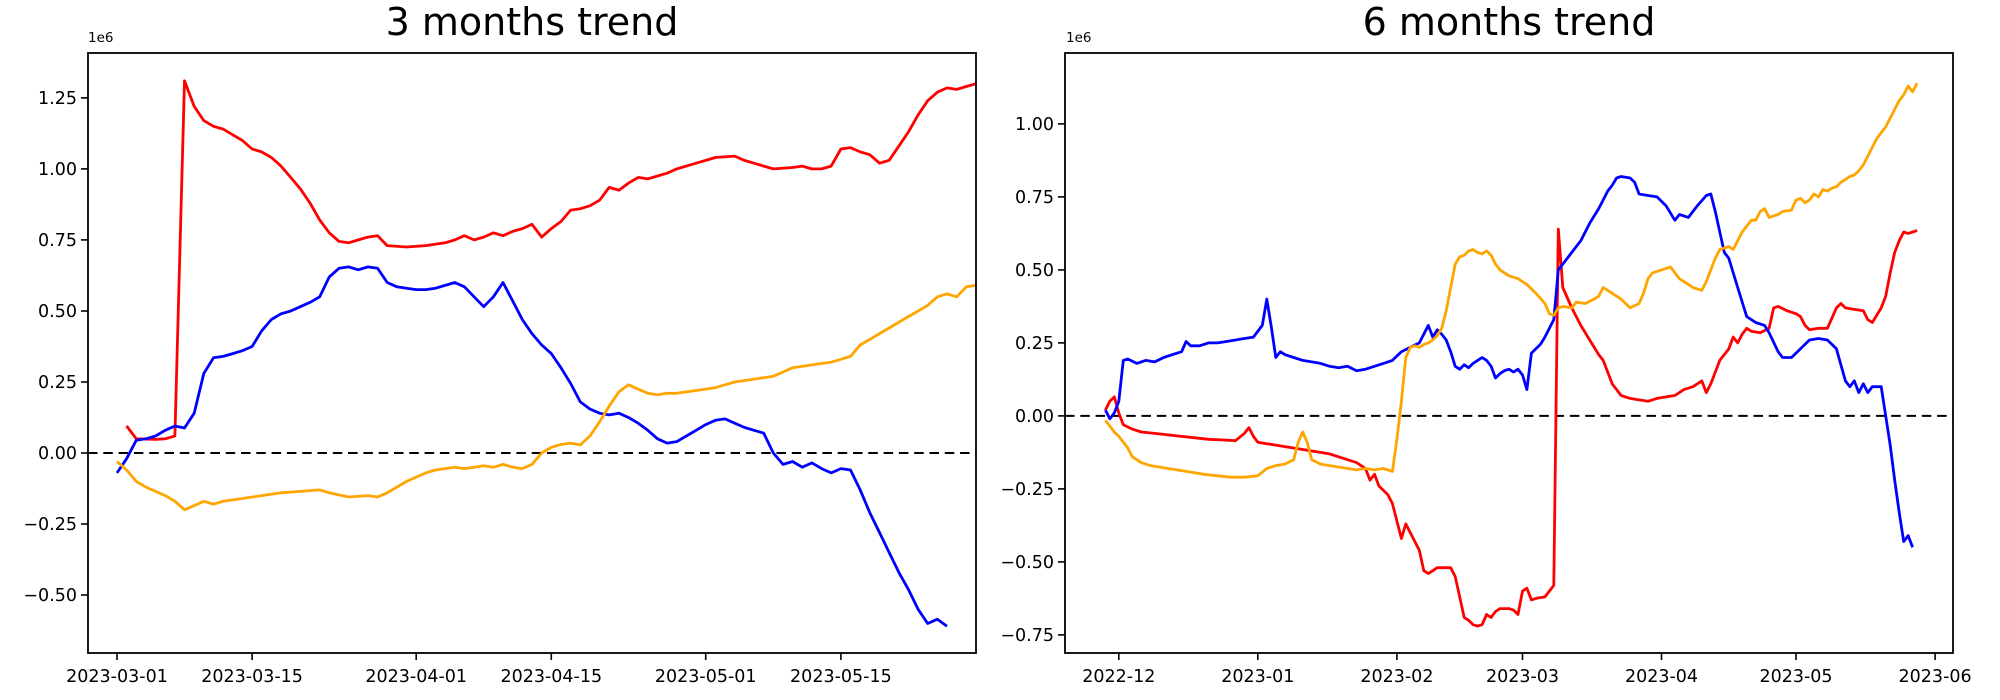 This screenshot has width=2000, height=700. I want to click on y-axis-offset-label-left: 1e6, so click(101, 38).